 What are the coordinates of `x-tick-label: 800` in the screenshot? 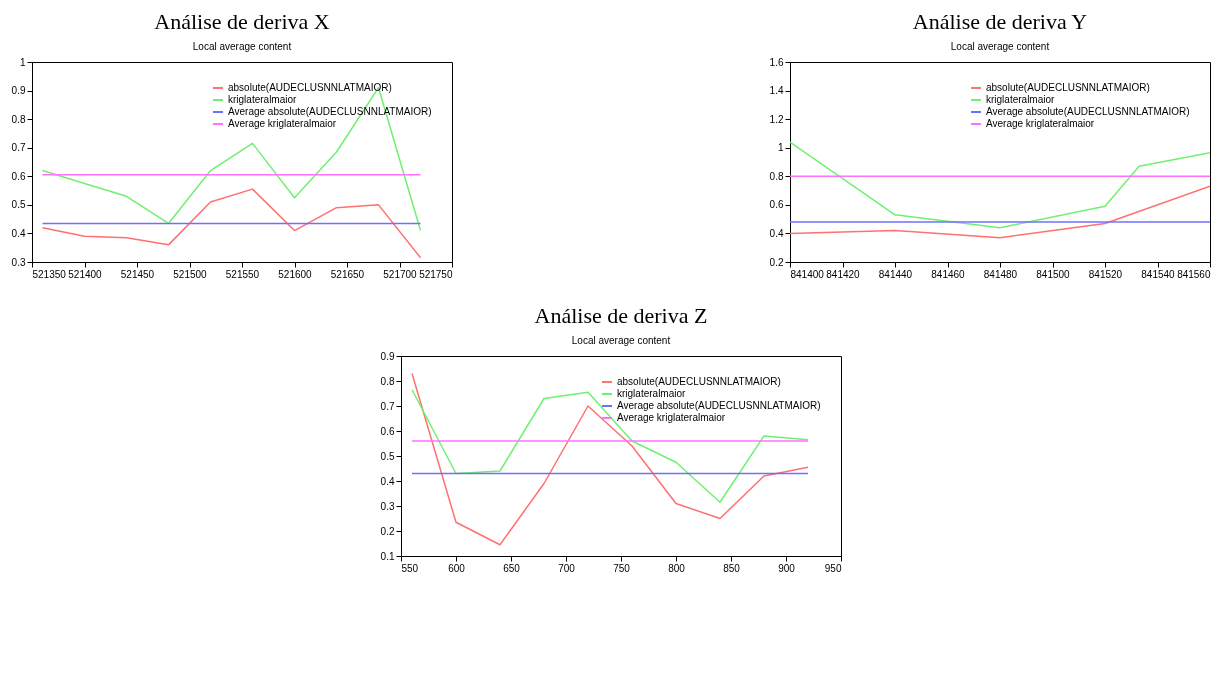 It's located at (677, 568).